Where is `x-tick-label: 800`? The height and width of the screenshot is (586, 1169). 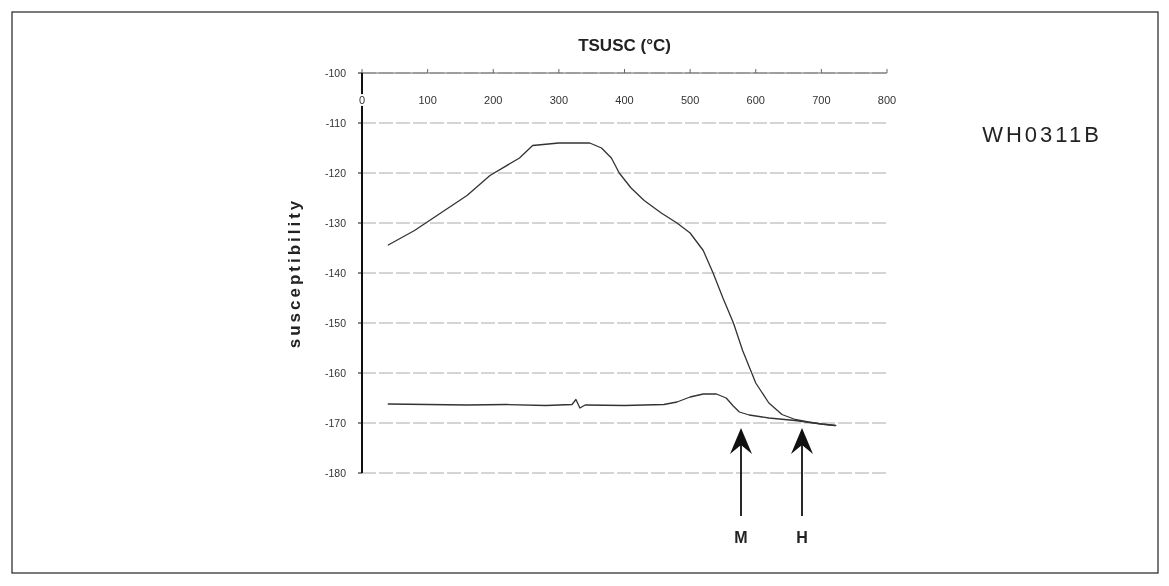 x-tick-label: 800 is located at coordinates (887, 100).